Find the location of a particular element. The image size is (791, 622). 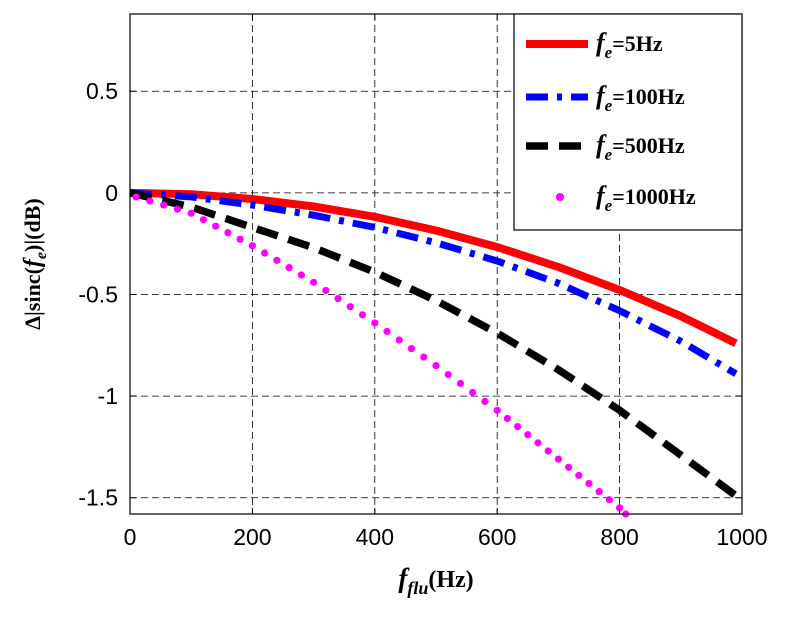

y-axis-label-pre: Δ|sinc( is located at coordinates (32, 298).